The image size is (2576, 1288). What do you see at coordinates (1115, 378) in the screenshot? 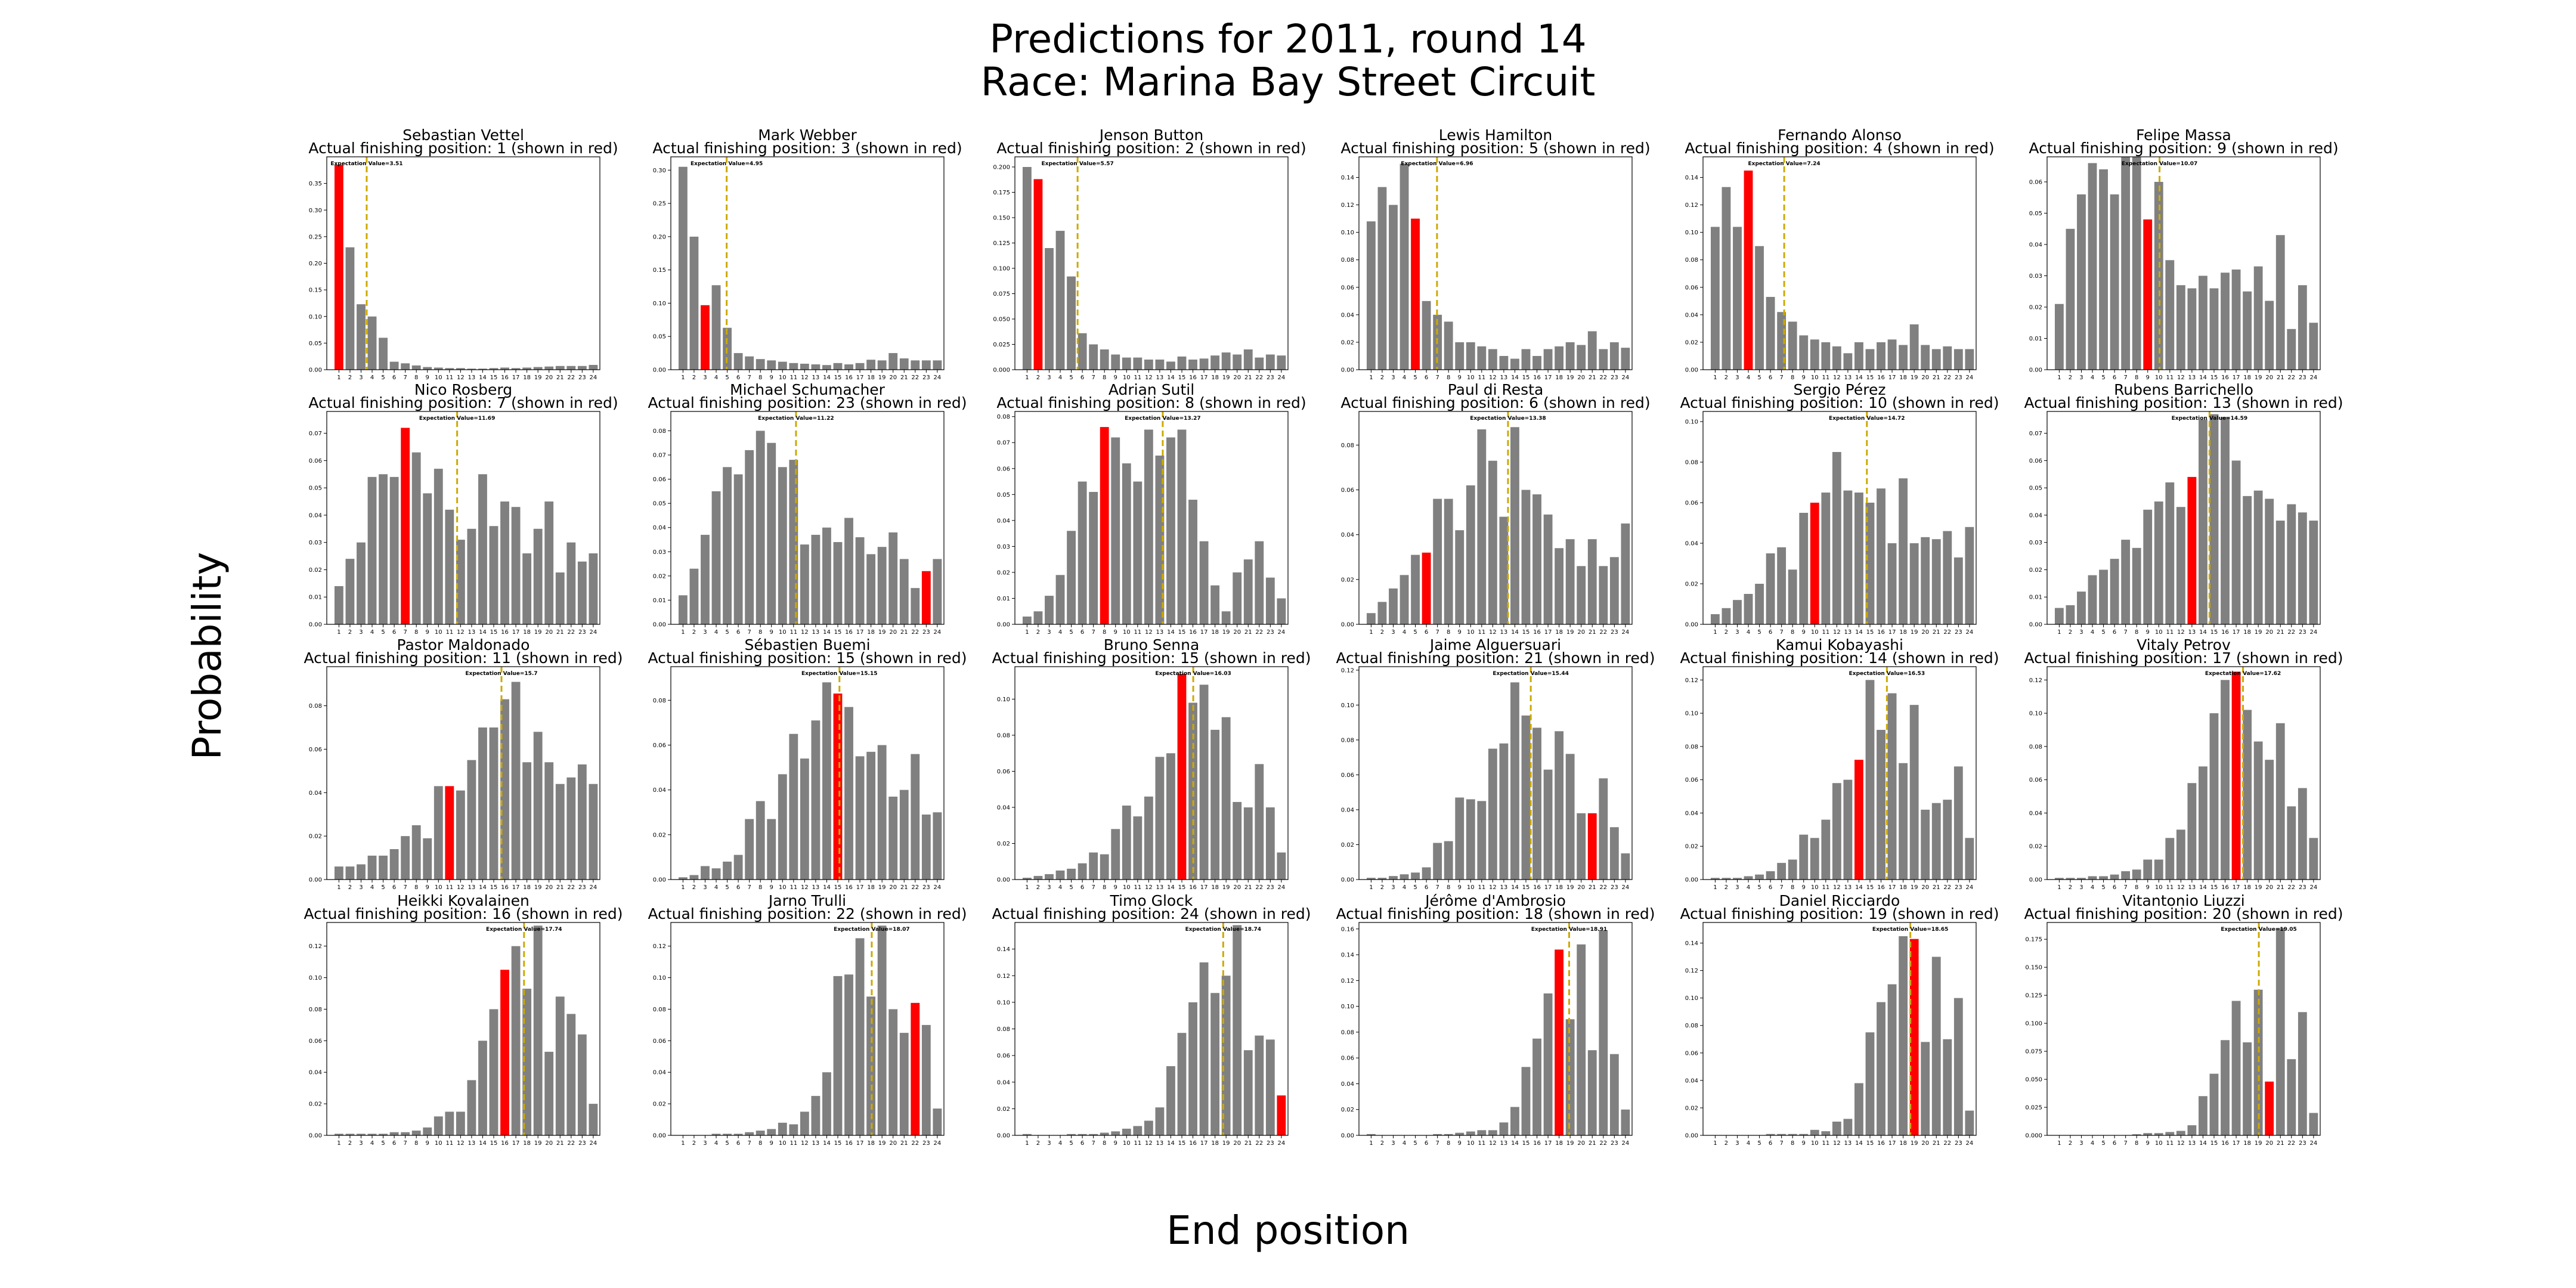
I see `x-tick-label: 9` at bounding box center [1115, 378].